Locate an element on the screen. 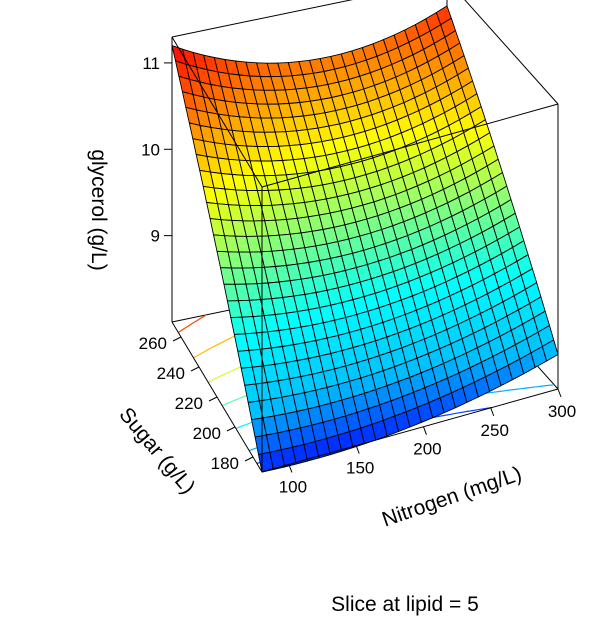 Image resolution: width=596 pixels, height=637 pixels. x-tick-label: 300 is located at coordinates (562, 411).